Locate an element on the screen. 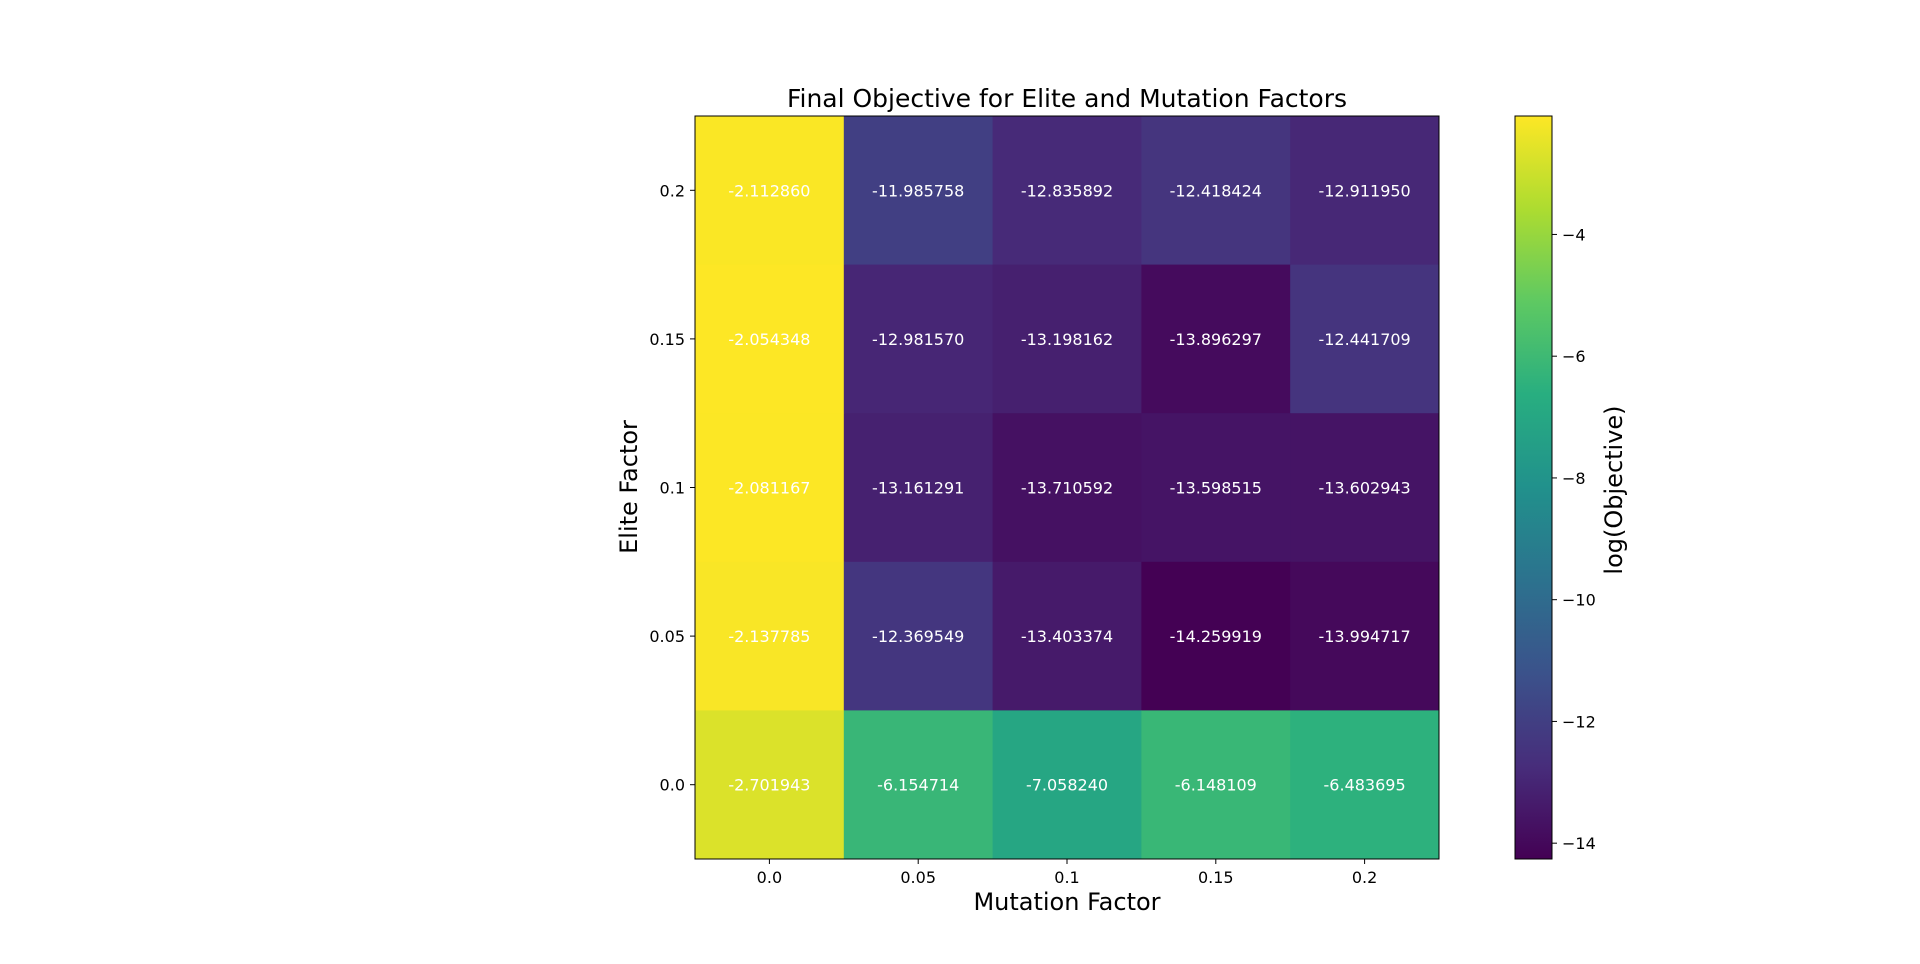 The width and height of the screenshot is (1920, 964). x-axis-label: Mutation Factor is located at coordinates (1066, 902).